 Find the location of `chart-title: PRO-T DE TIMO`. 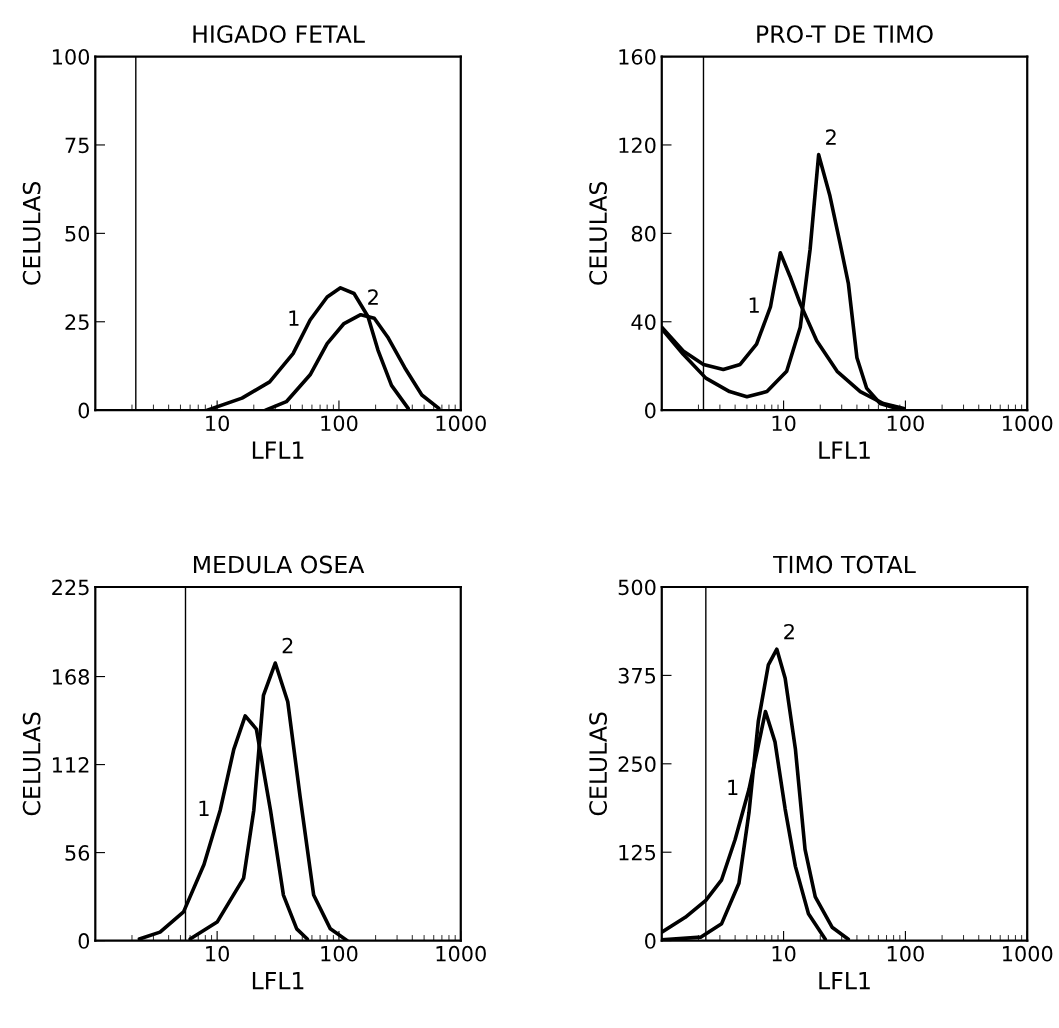

chart-title: PRO-T DE TIMO is located at coordinates (845, 34).